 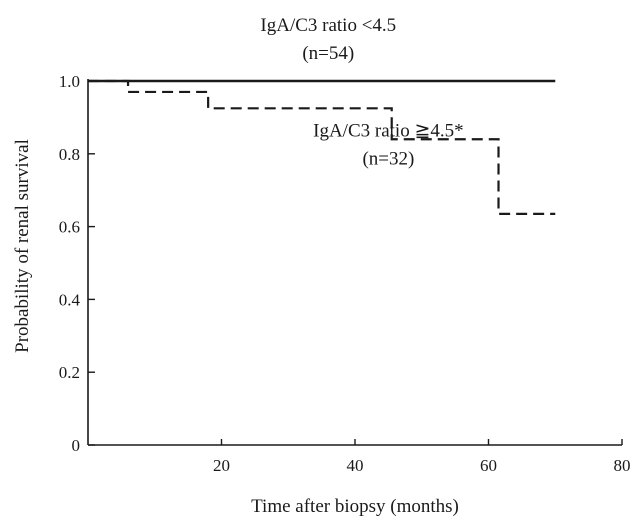 What do you see at coordinates (328, 53) in the screenshot?
I see `annotation-line: (n=54)` at bounding box center [328, 53].